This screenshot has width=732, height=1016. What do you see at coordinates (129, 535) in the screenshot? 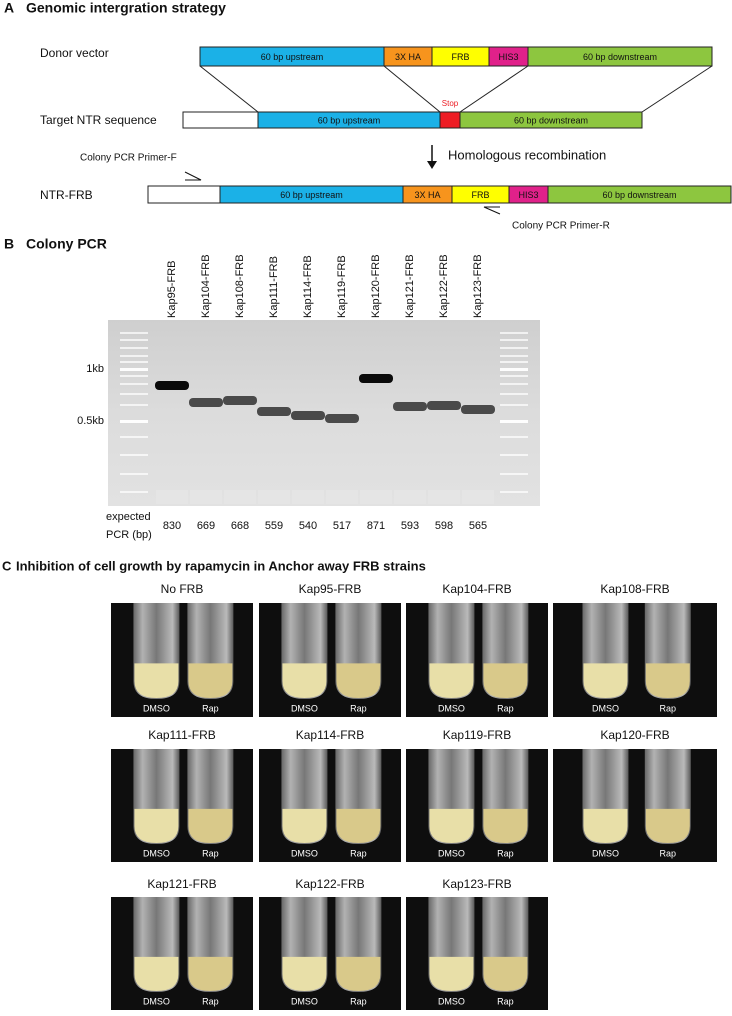
I see `expected-label: PCR (bp)` at bounding box center [129, 535].